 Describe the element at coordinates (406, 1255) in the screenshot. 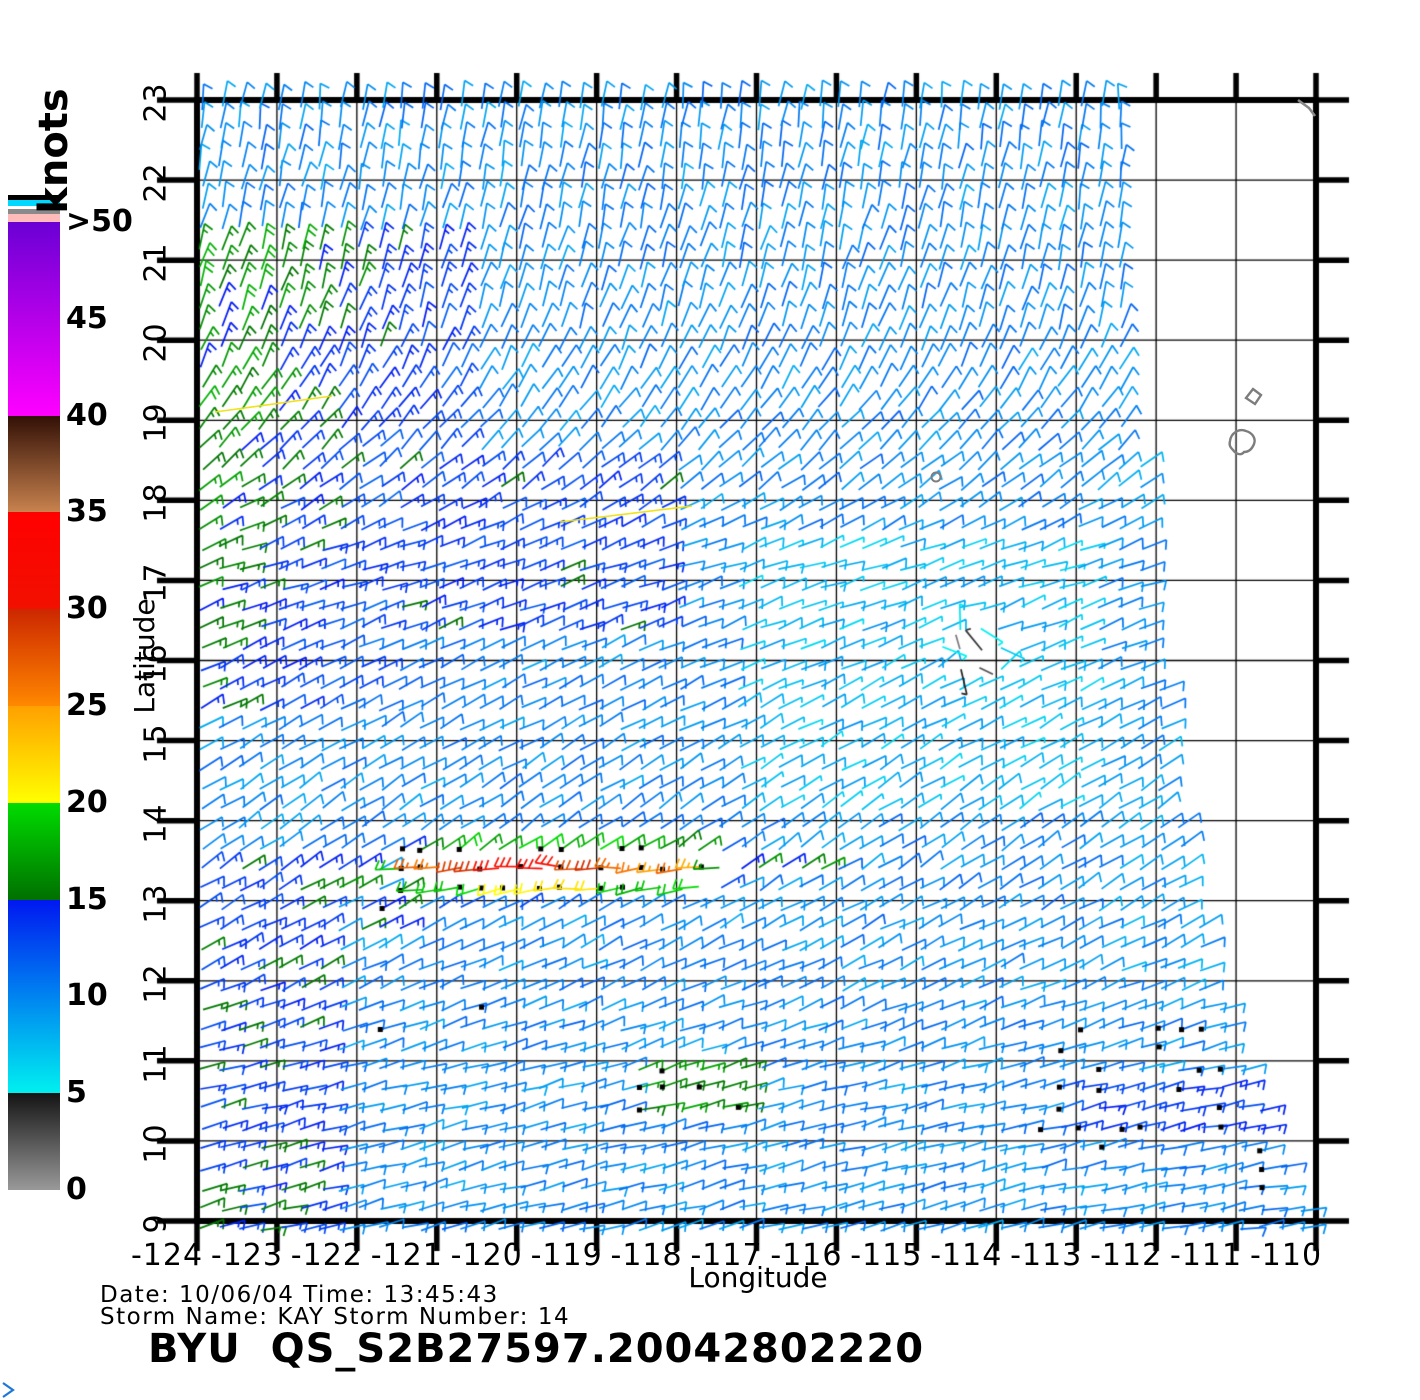

I see `x-tick-label: -121` at that location.